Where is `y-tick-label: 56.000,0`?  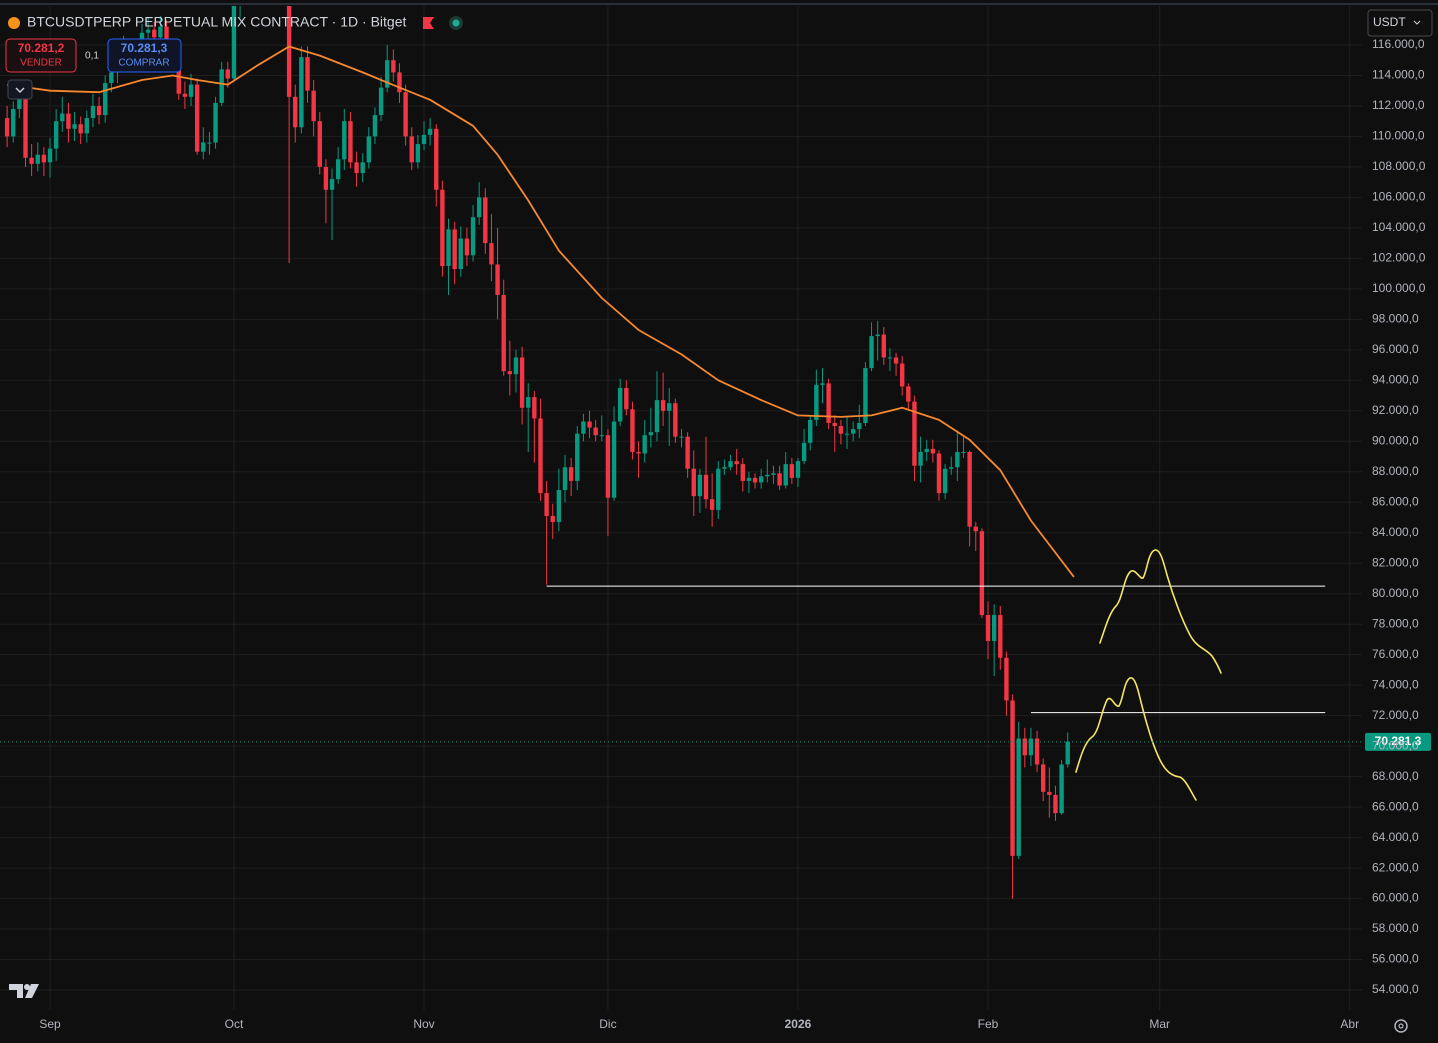
y-tick-label: 56.000,0 is located at coordinates (1395, 959).